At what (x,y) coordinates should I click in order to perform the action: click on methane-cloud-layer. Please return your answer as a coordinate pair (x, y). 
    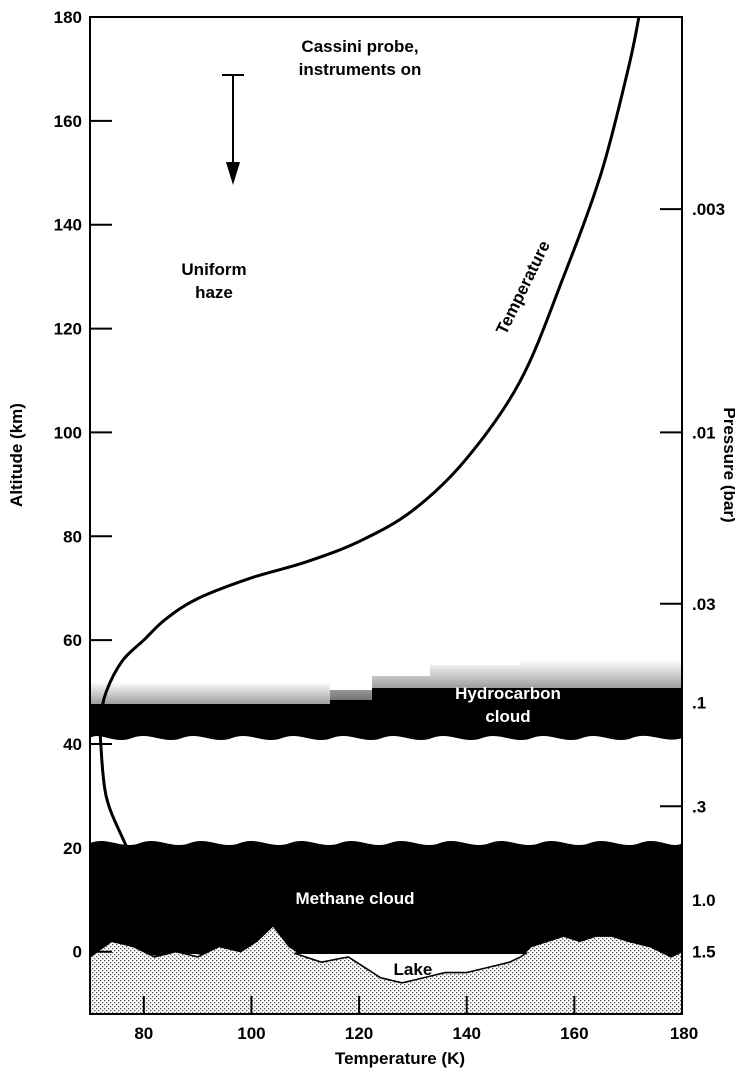
    Looking at the image, I should click on (386, 899).